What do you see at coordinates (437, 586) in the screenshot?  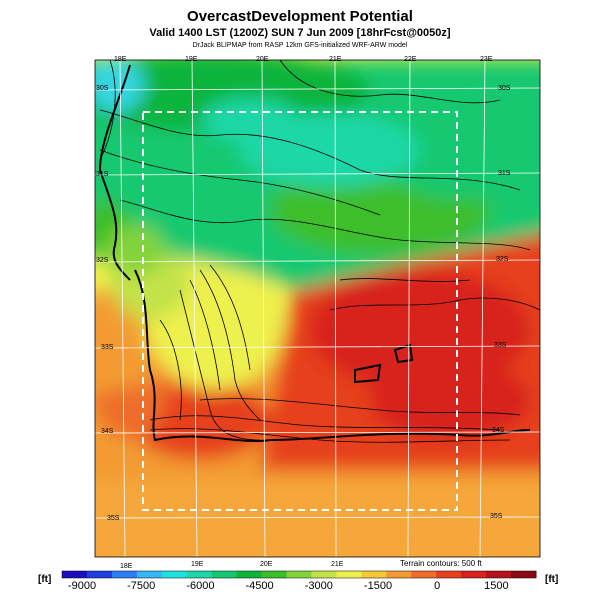 I see `colorbar-tick-label: 0` at bounding box center [437, 586].